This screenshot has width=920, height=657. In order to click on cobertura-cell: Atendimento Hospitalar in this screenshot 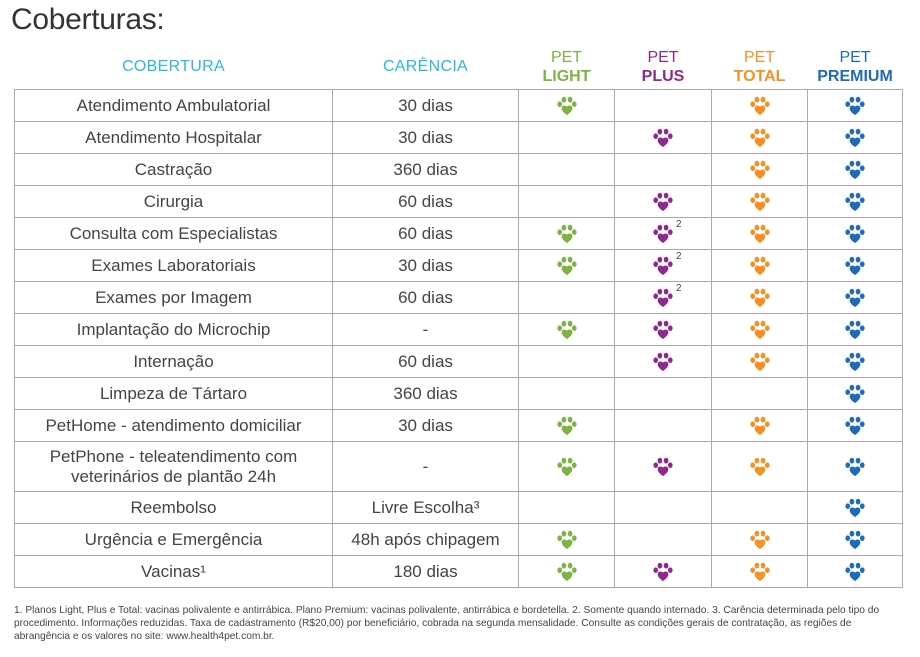, I will do `click(173, 137)`.